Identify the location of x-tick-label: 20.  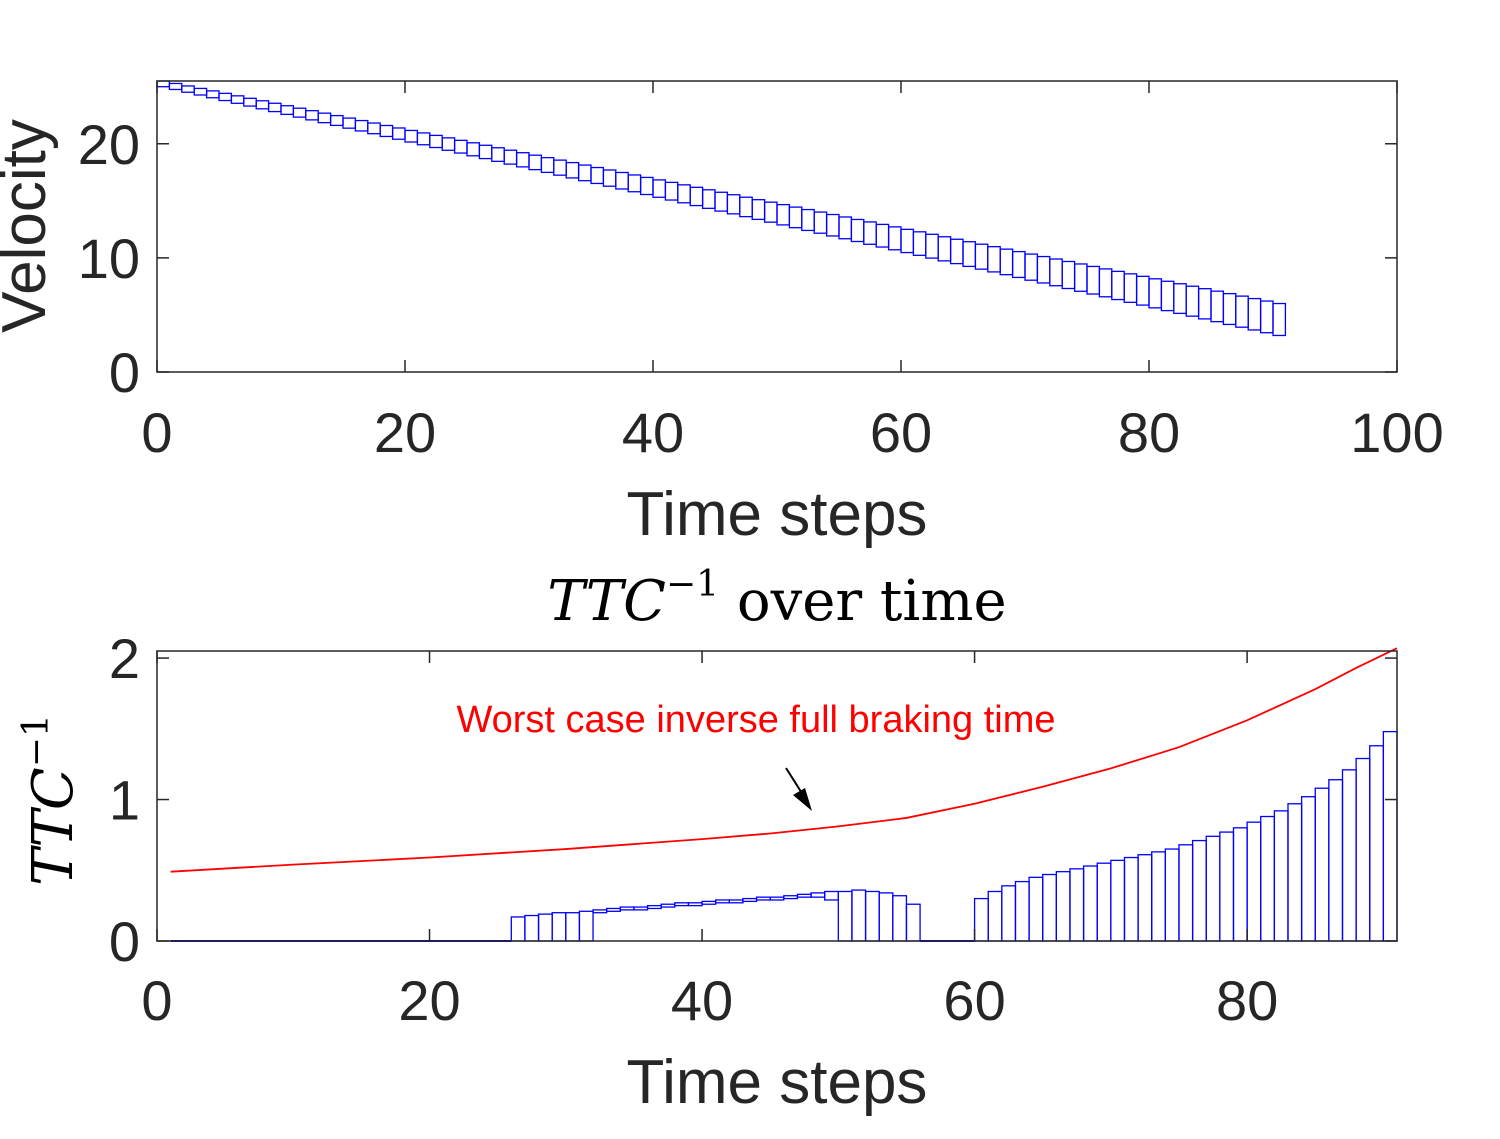
(429, 1000).